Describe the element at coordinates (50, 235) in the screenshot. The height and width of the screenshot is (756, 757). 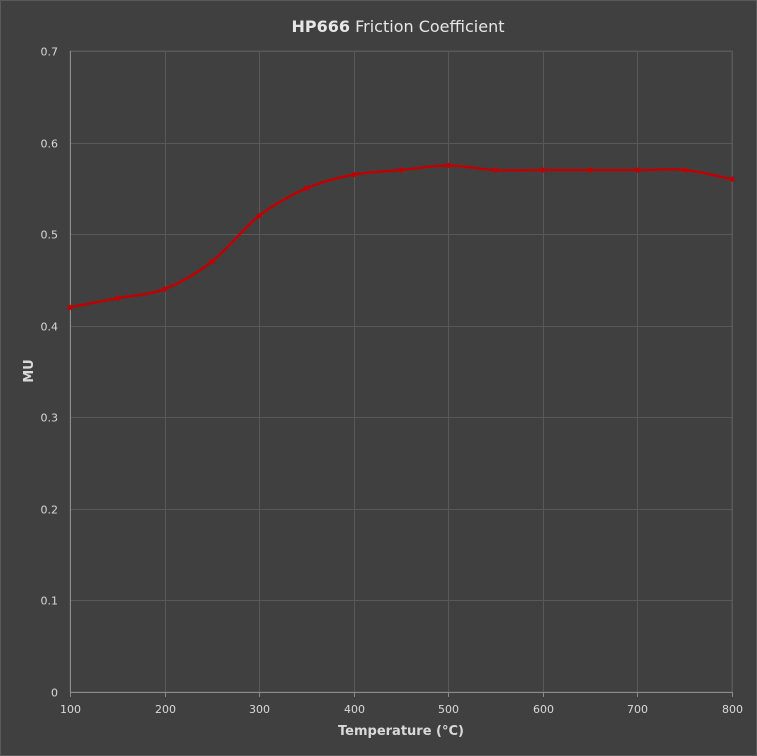
I see `y-tick-label: 0.5` at that location.